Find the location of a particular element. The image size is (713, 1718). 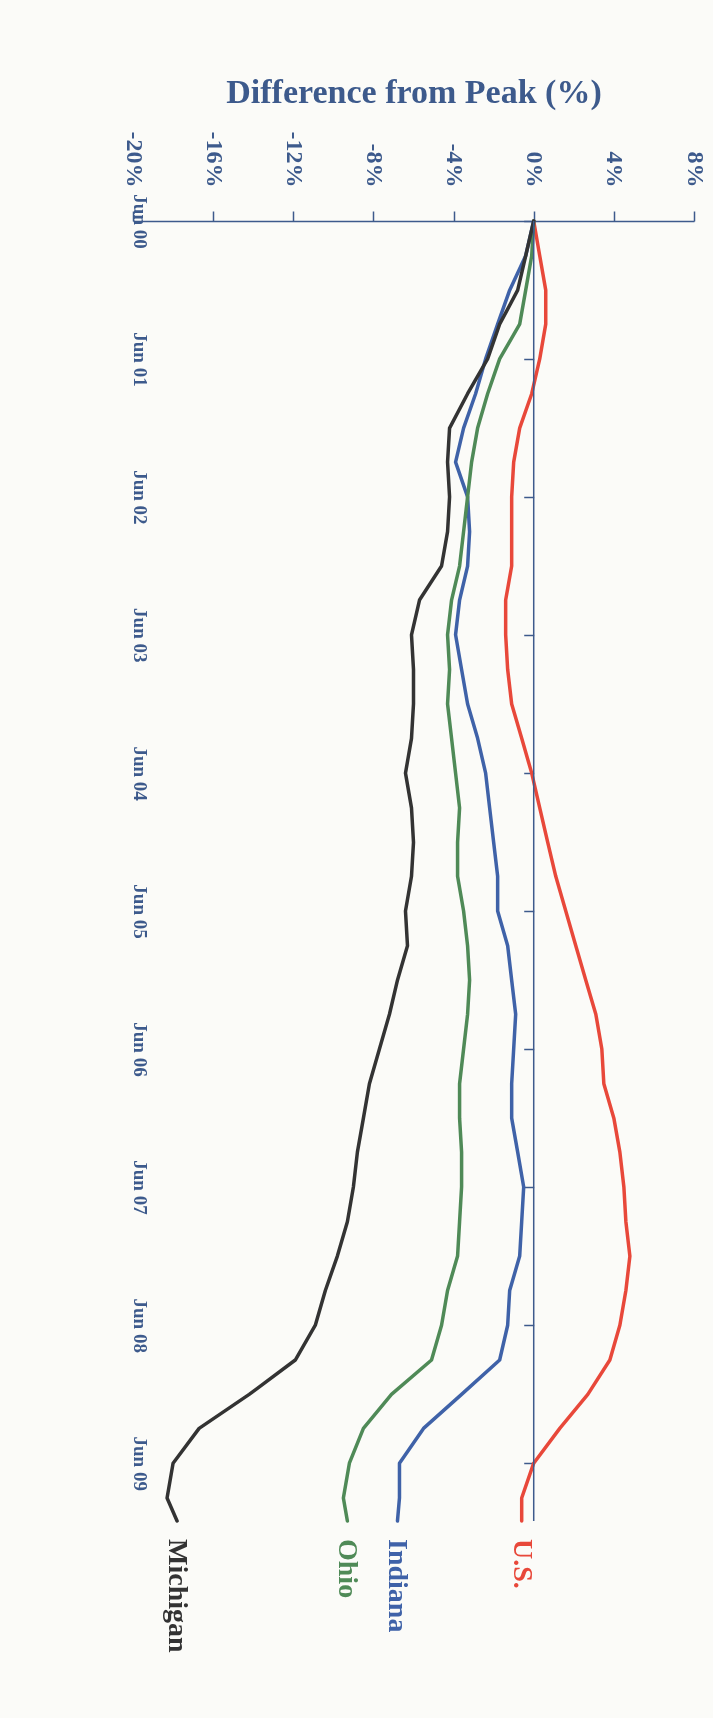

y-tick-label: Jun 08 is located at coordinates (140, 1325).